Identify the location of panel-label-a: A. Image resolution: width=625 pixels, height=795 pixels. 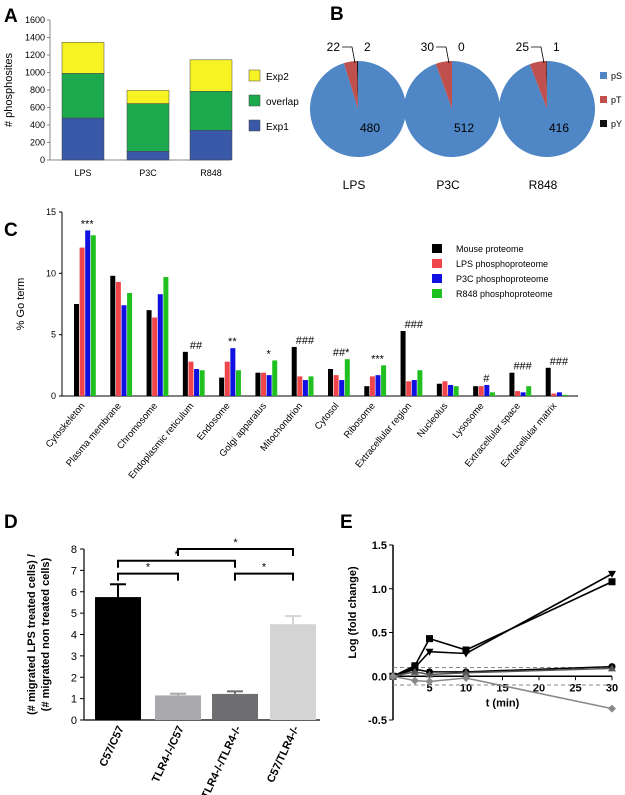
(11, 16).